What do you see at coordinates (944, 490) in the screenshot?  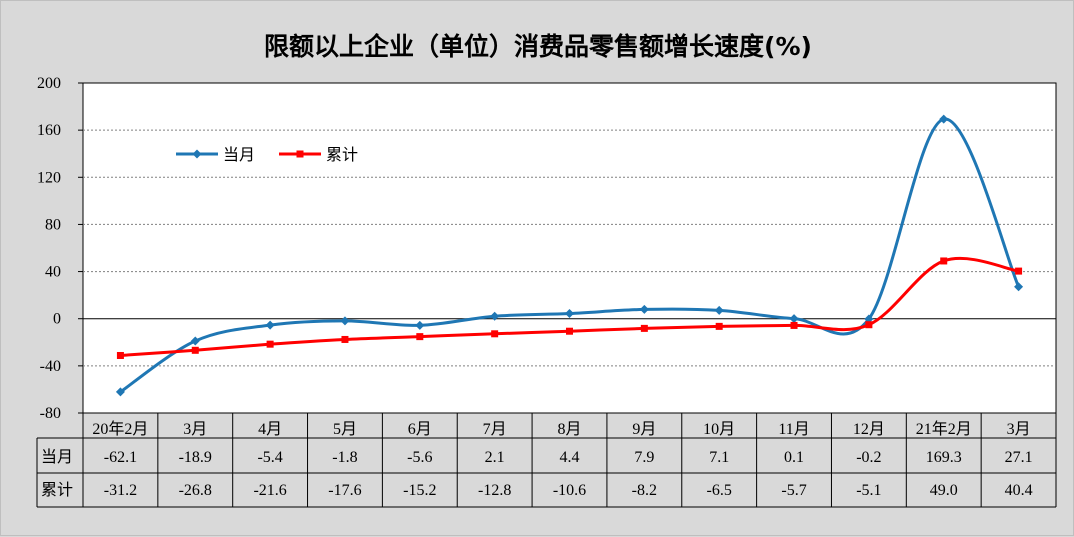 I see `table-cell-value: 49.0` at bounding box center [944, 490].